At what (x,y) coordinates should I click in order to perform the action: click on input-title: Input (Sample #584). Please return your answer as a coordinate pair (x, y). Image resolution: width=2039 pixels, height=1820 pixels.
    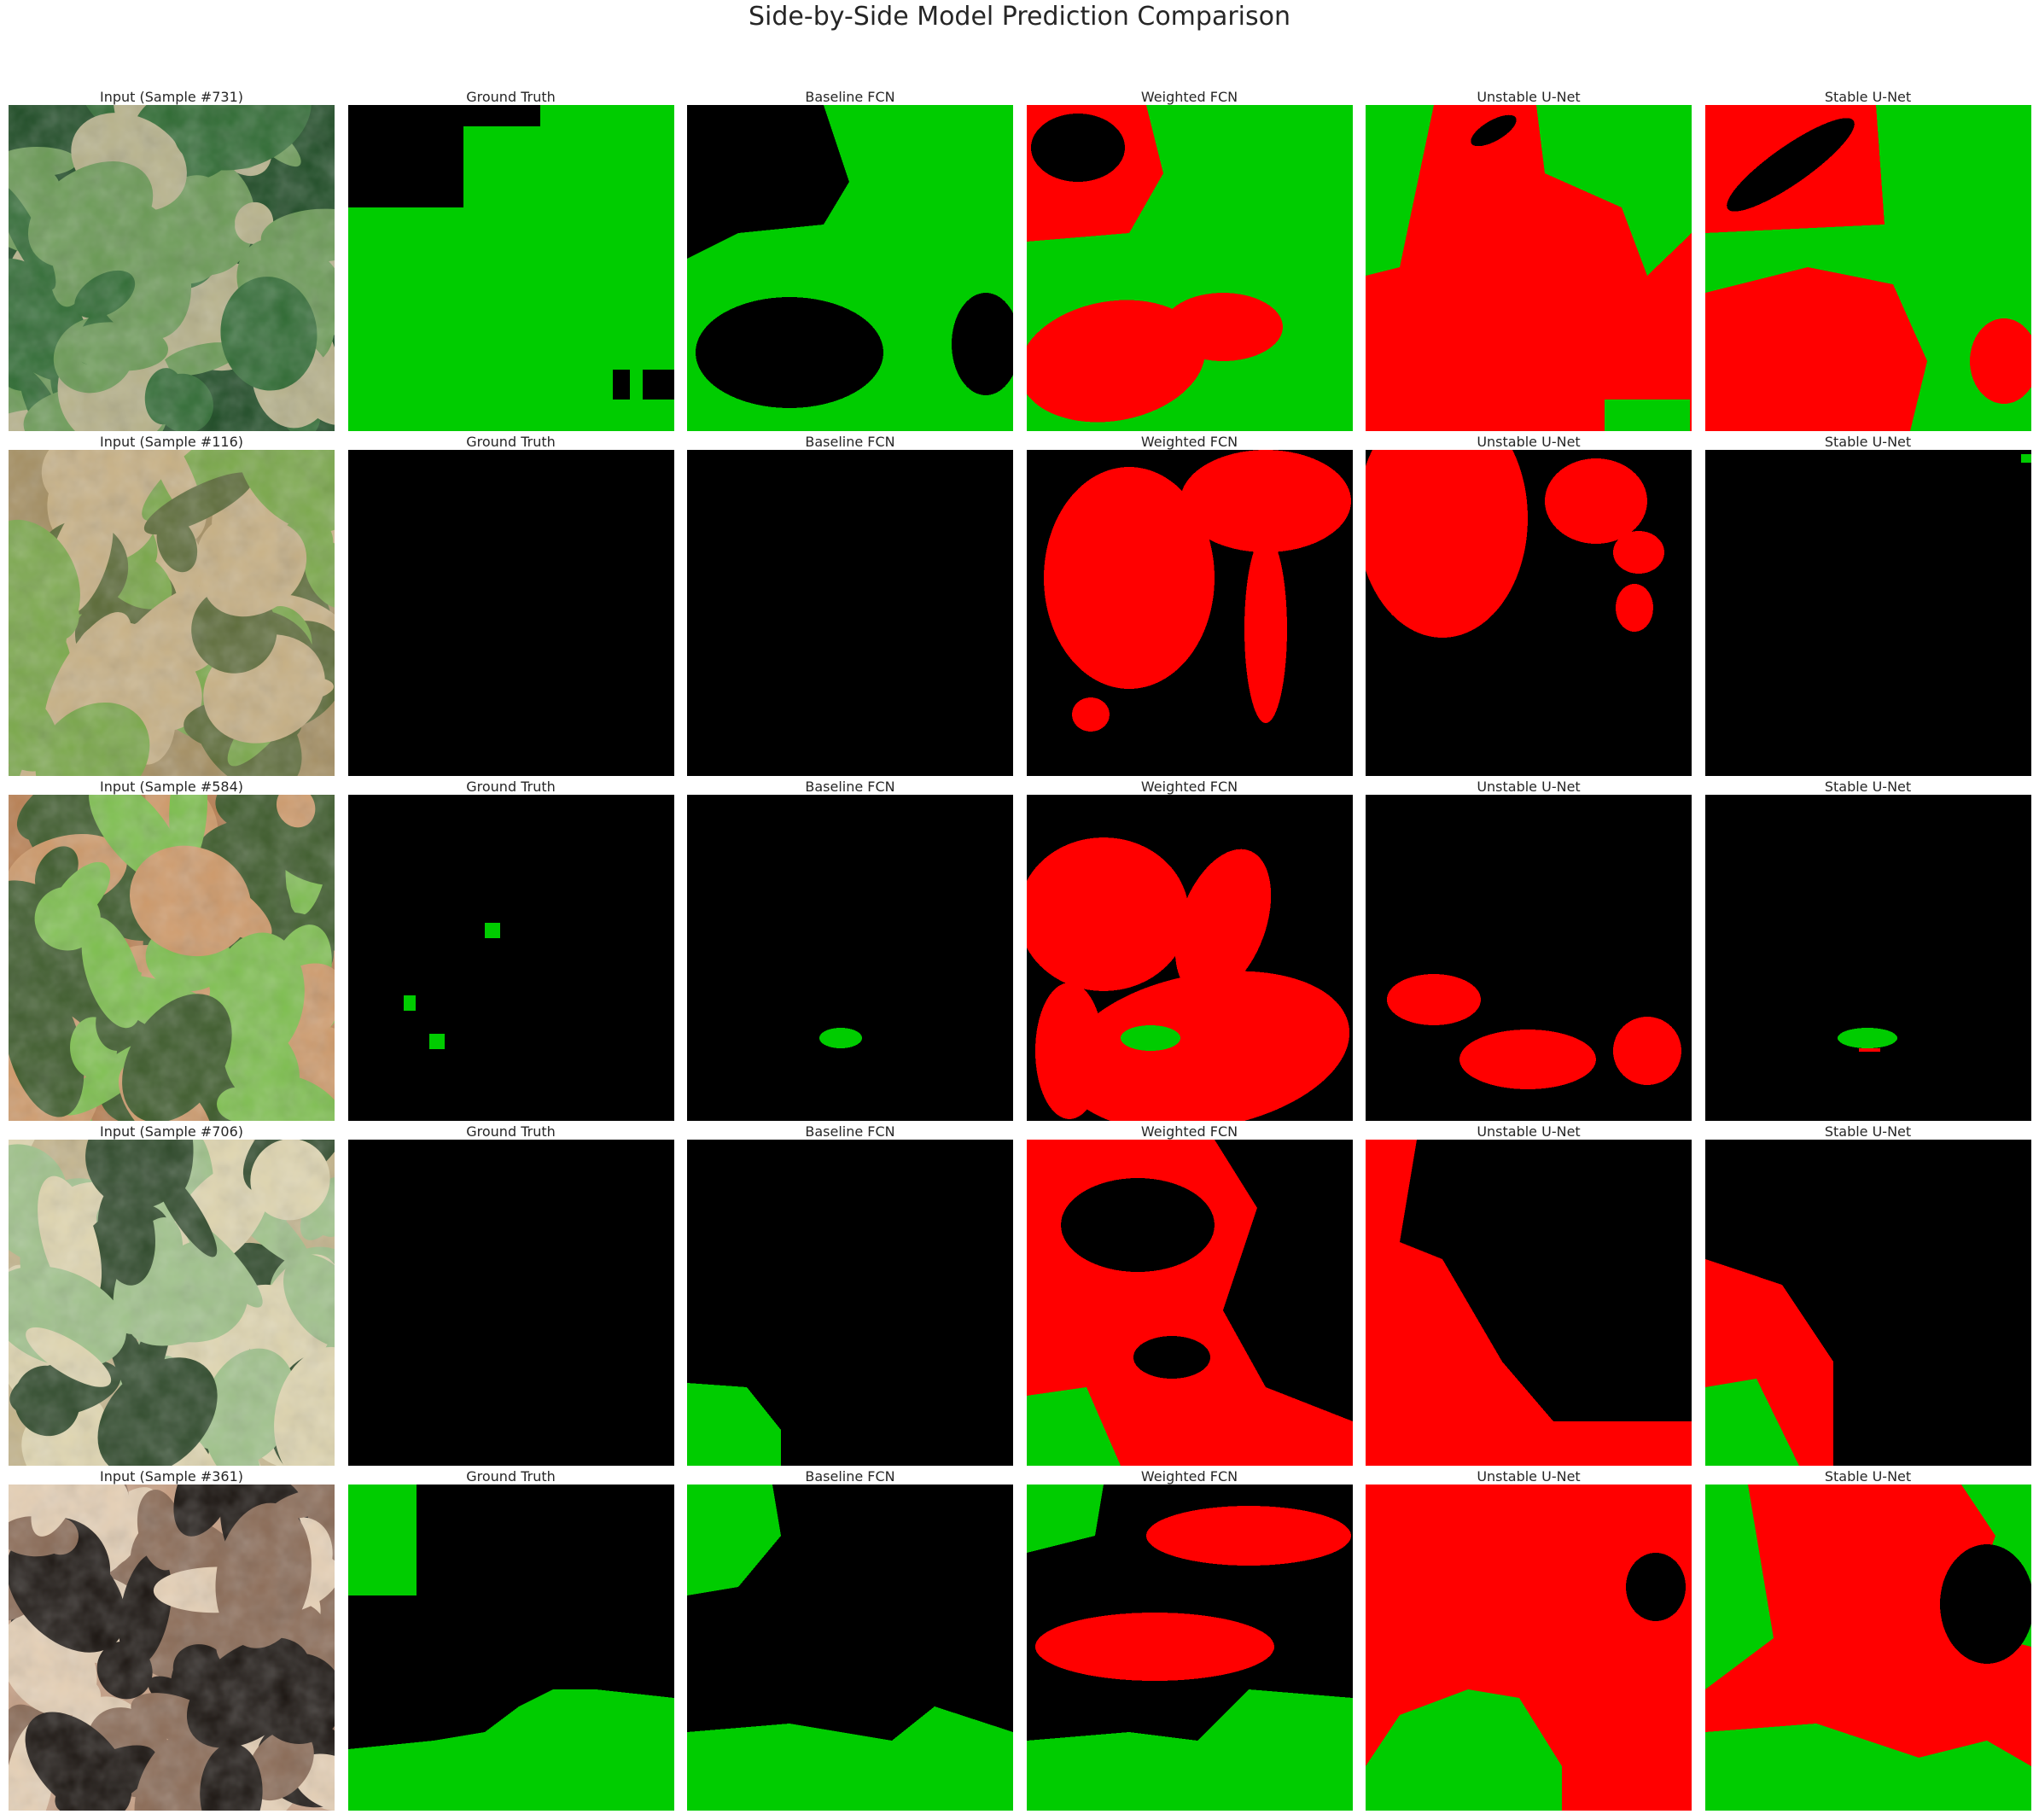
    Looking at the image, I should click on (171, 787).